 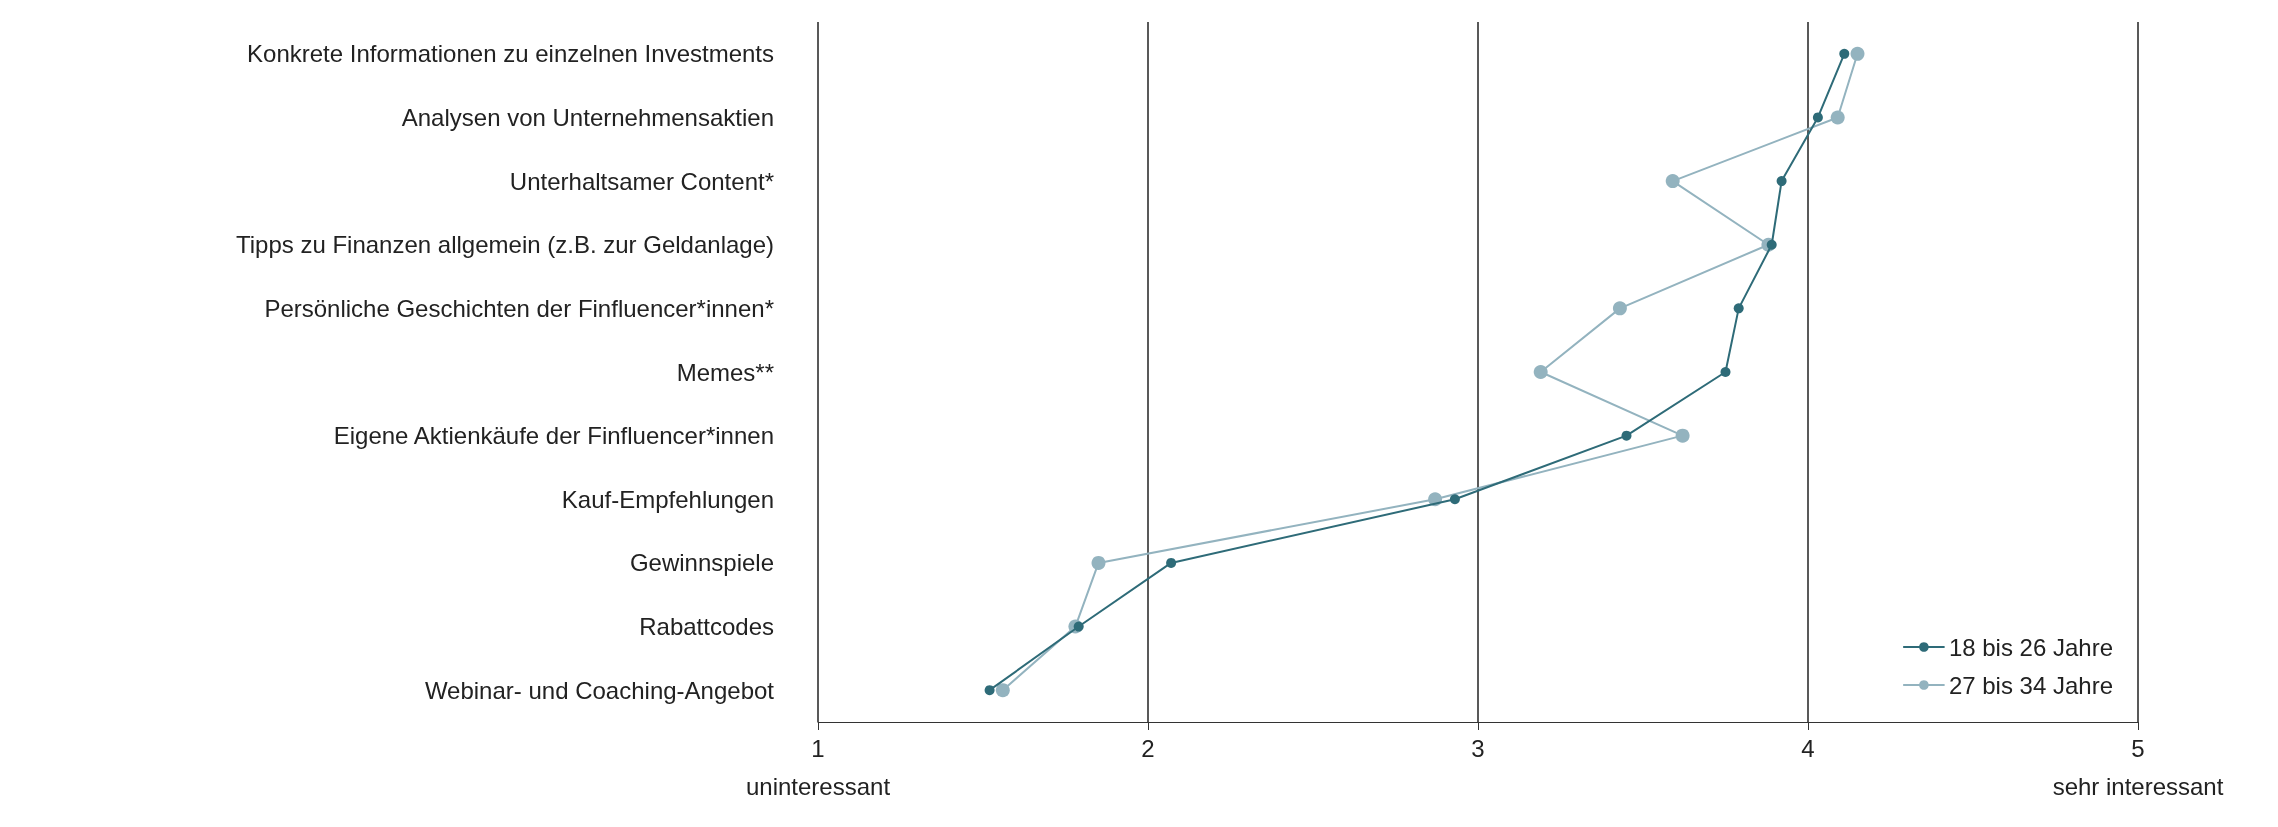 What do you see at coordinates (2138, 786) in the screenshot?
I see `text: sehr interessant` at bounding box center [2138, 786].